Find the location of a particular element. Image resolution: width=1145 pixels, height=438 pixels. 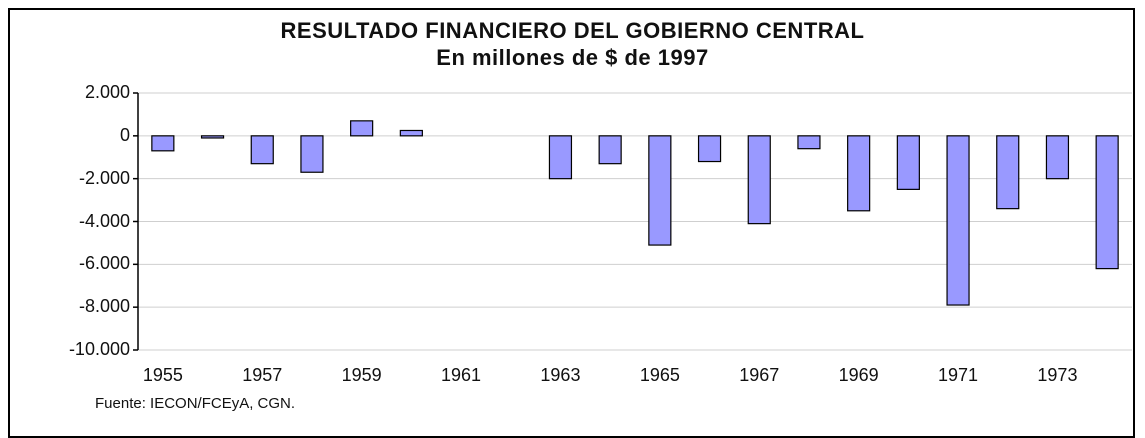

bar-1966 is located at coordinates (709, 149).